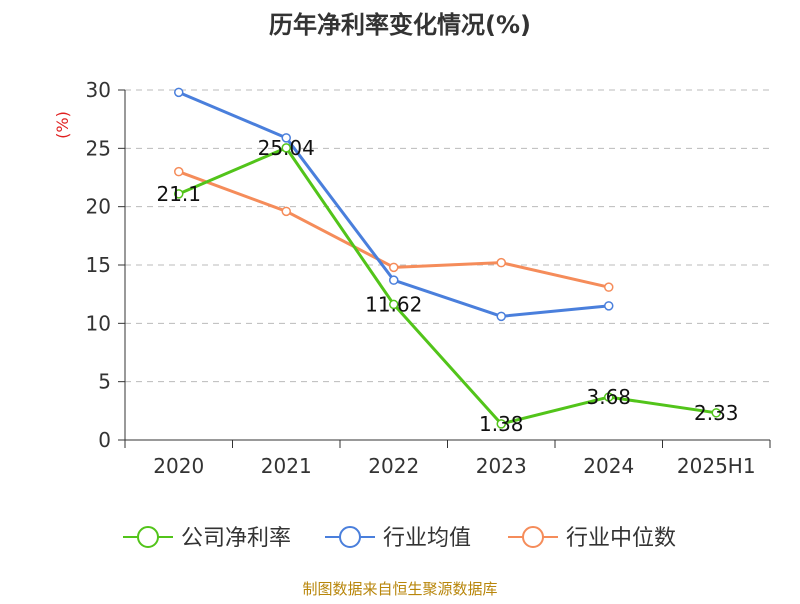  What do you see at coordinates (104, 382) in the screenshot?
I see `y-tick-label: 5` at bounding box center [104, 382].